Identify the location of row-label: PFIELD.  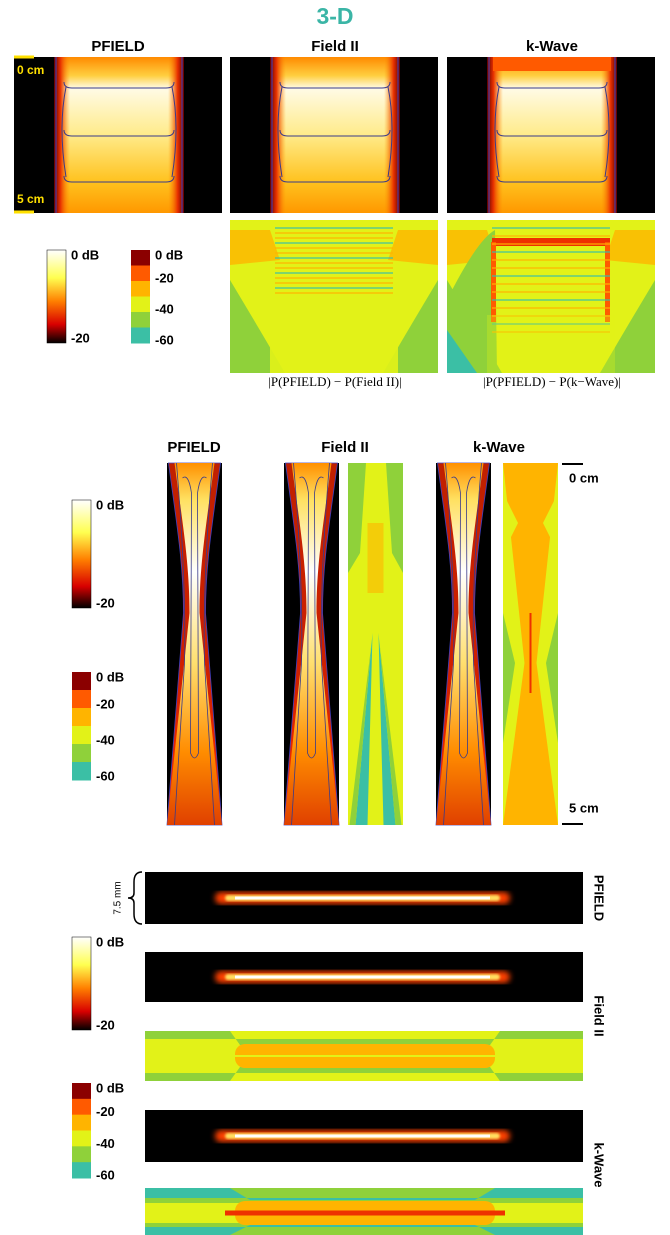
(599, 898).